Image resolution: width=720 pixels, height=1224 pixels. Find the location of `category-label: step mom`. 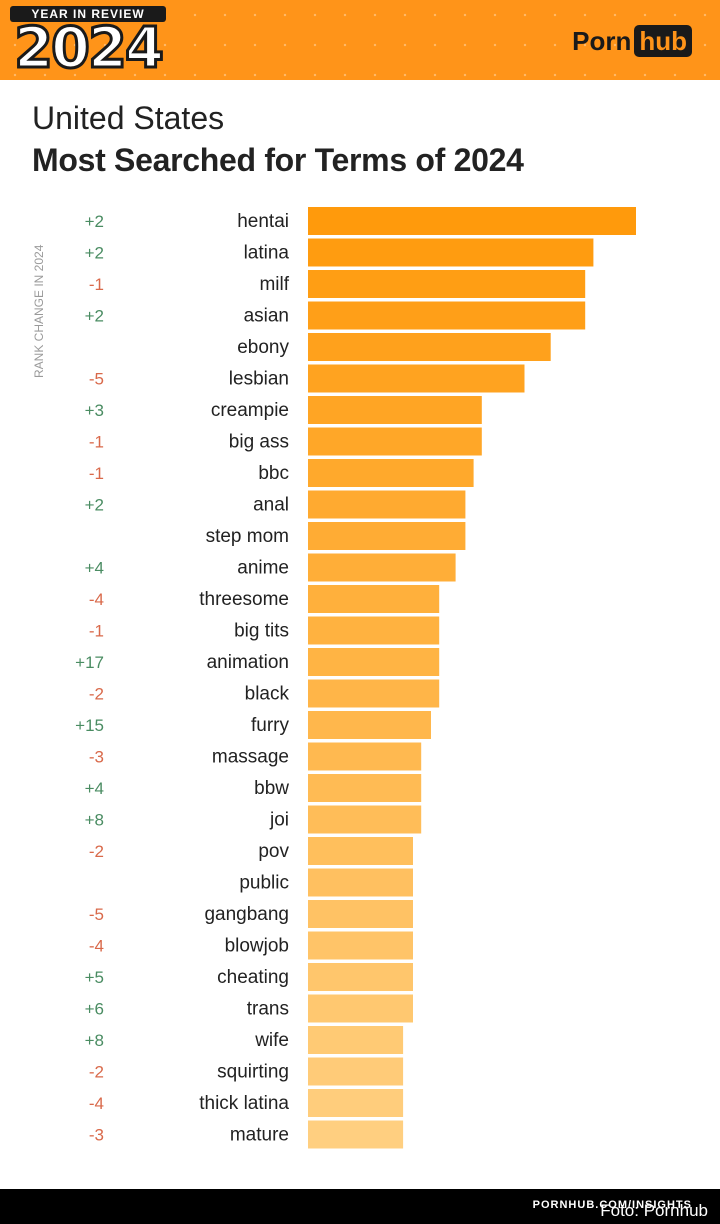

category-label: step mom is located at coordinates (247, 536).